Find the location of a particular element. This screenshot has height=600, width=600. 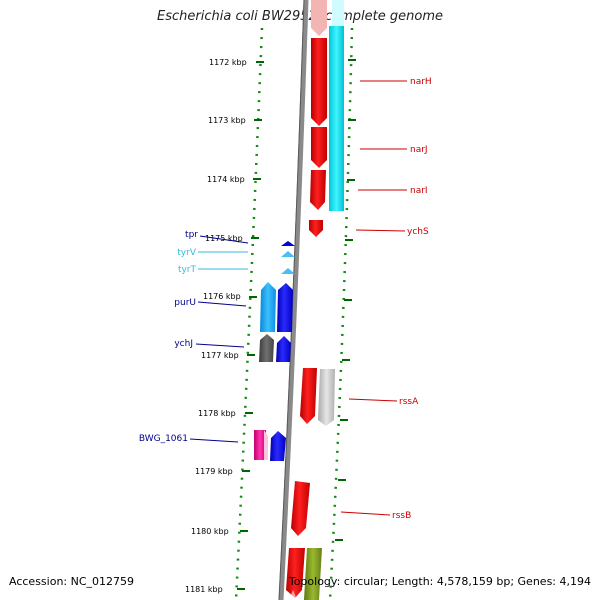

tick-label: 1175 kbp is located at coordinates (224, 238).